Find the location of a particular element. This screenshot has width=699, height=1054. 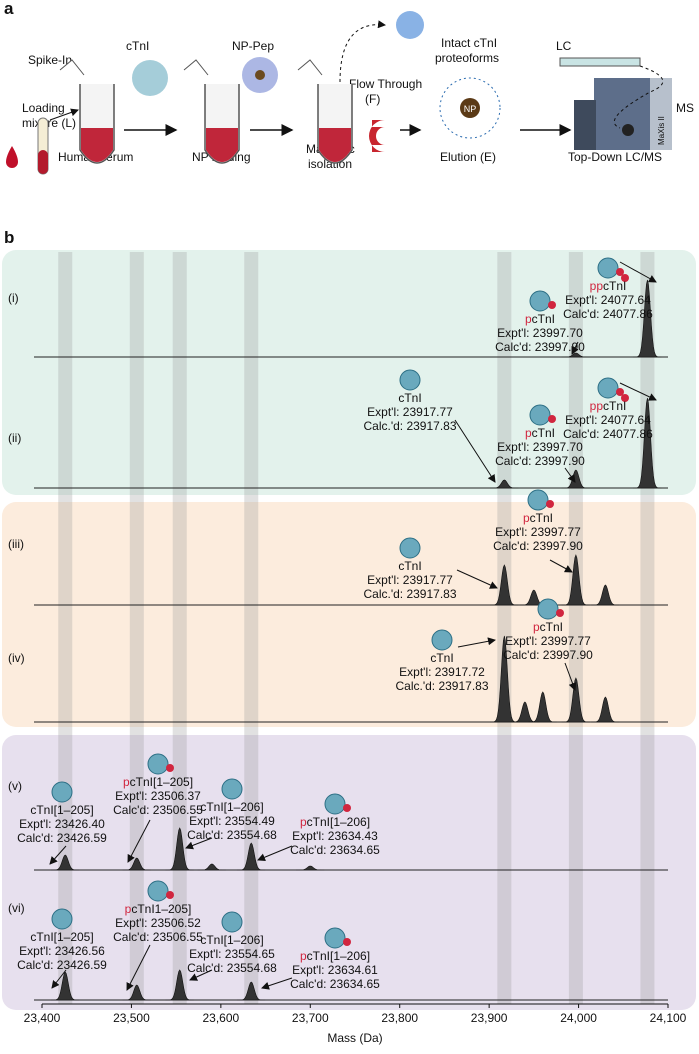

annotation-name: ppcTnI is located at coordinates (608, 286).